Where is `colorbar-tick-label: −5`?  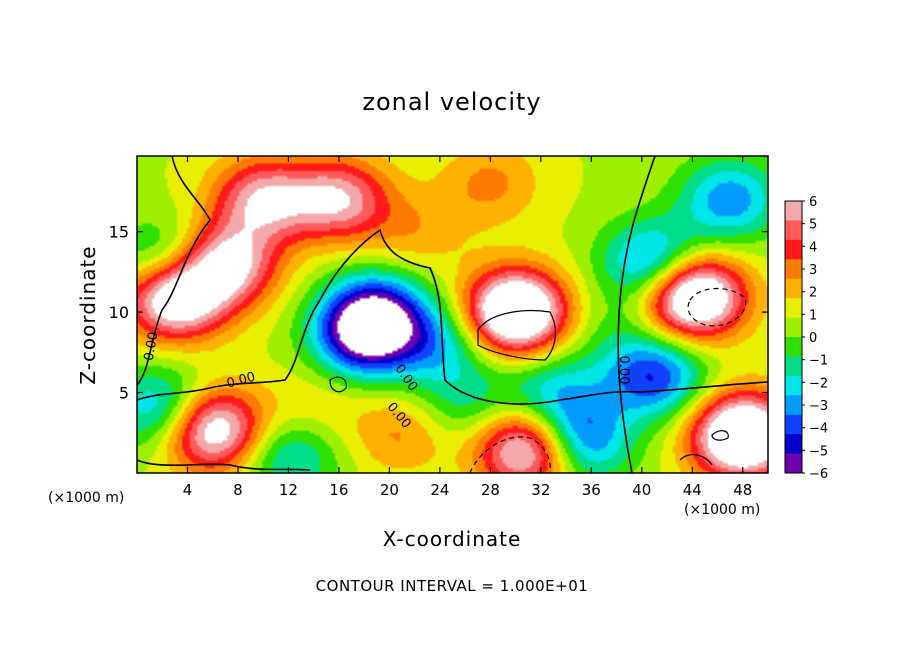 colorbar-tick-label: −5 is located at coordinates (818, 451).